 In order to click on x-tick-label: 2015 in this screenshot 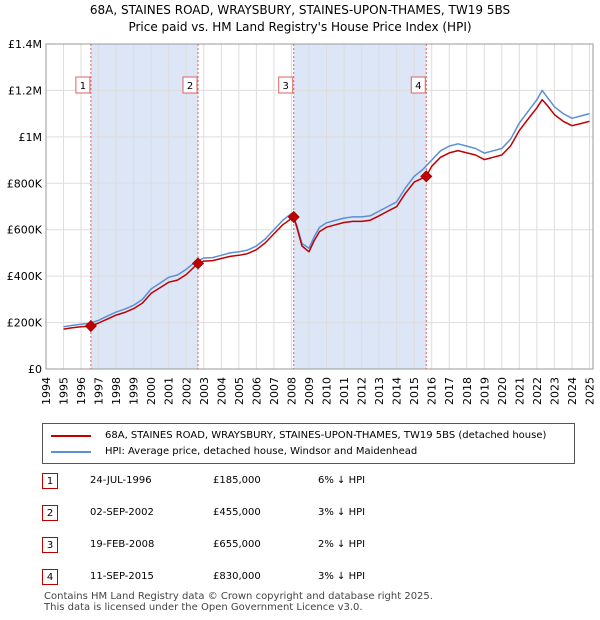, I will do `click(414, 391)`.